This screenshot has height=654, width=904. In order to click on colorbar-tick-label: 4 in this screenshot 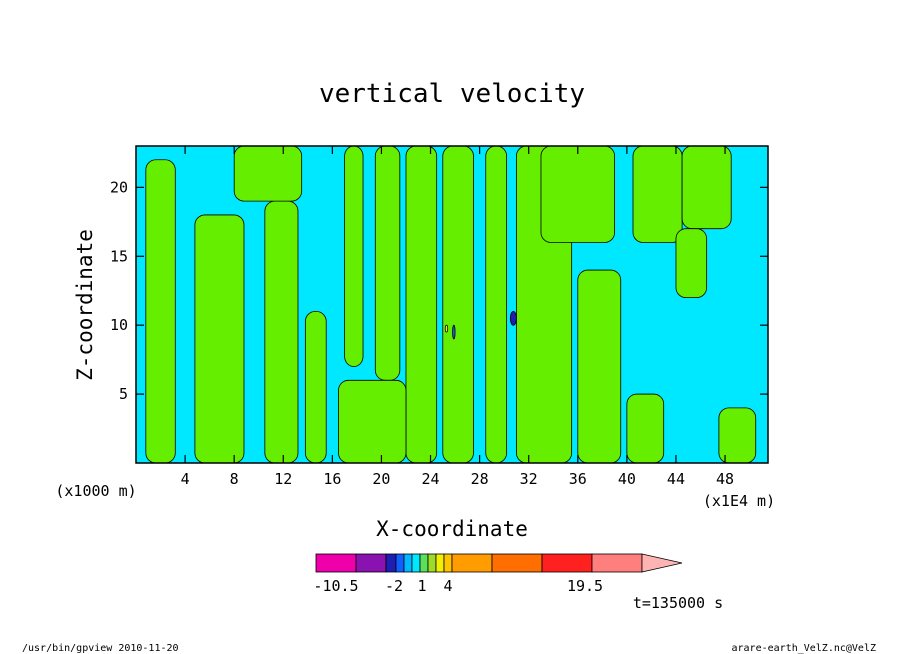, I will do `click(447, 586)`.